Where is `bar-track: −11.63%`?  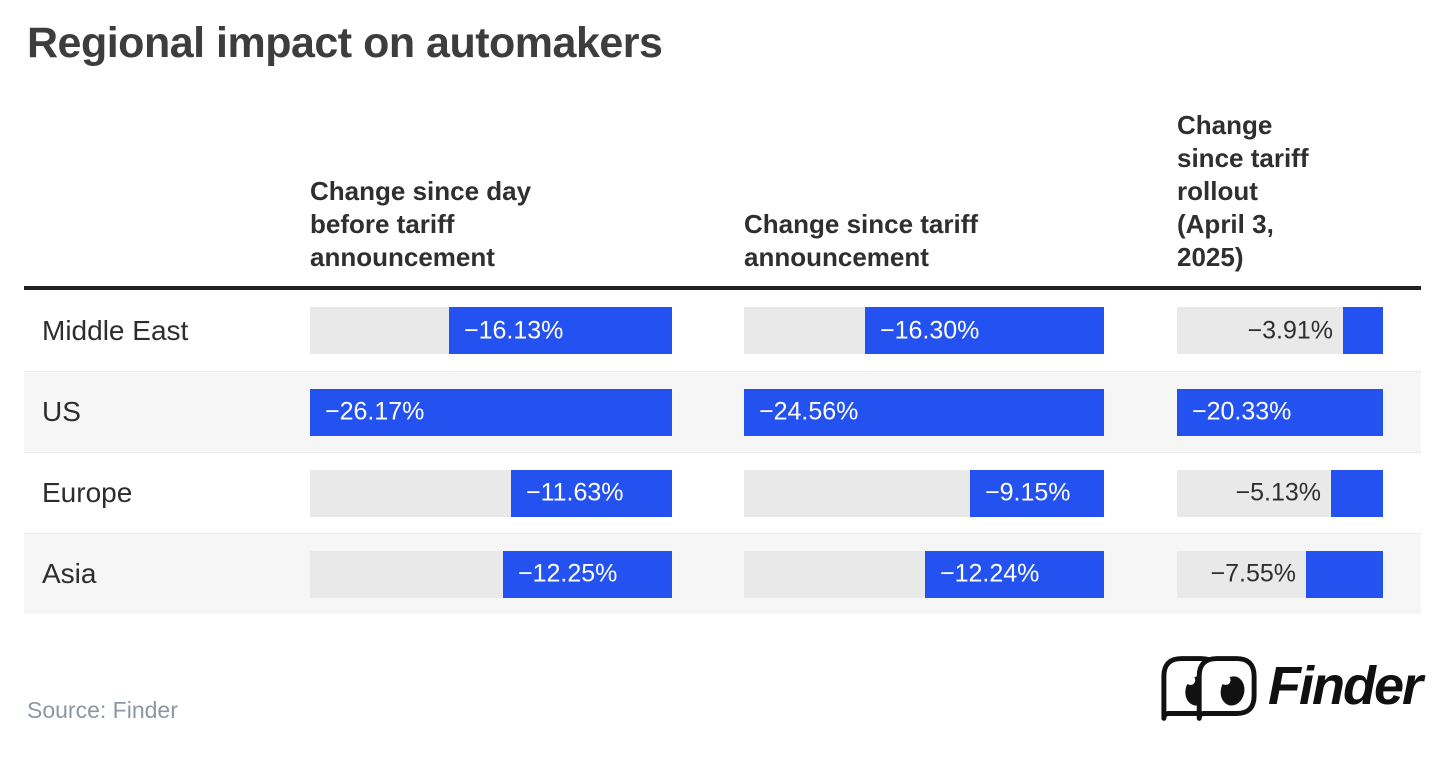
bar-track: −11.63% is located at coordinates (491, 493).